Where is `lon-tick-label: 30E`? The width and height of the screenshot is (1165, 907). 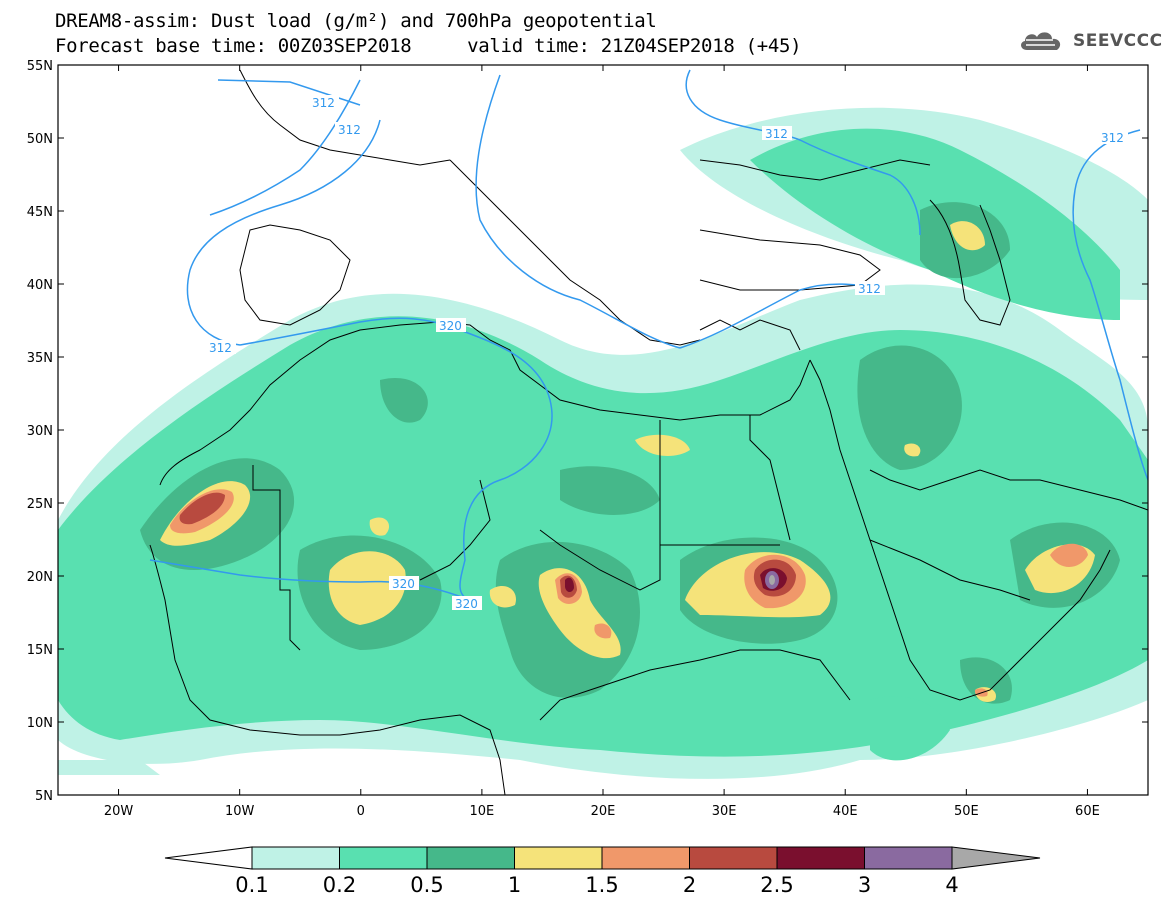
lon-tick-label: 30E is located at coordinates (724, 811).